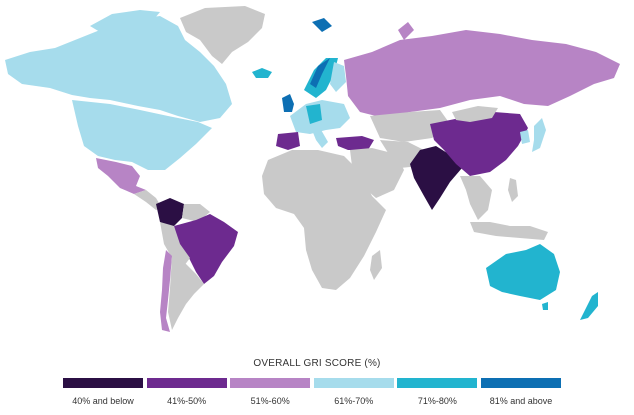 Image resolution: width=634 pixels, height=415 pixels. Describe the element at coordinates (525, 137) in the screenshot. I see `region-korea` at that location.